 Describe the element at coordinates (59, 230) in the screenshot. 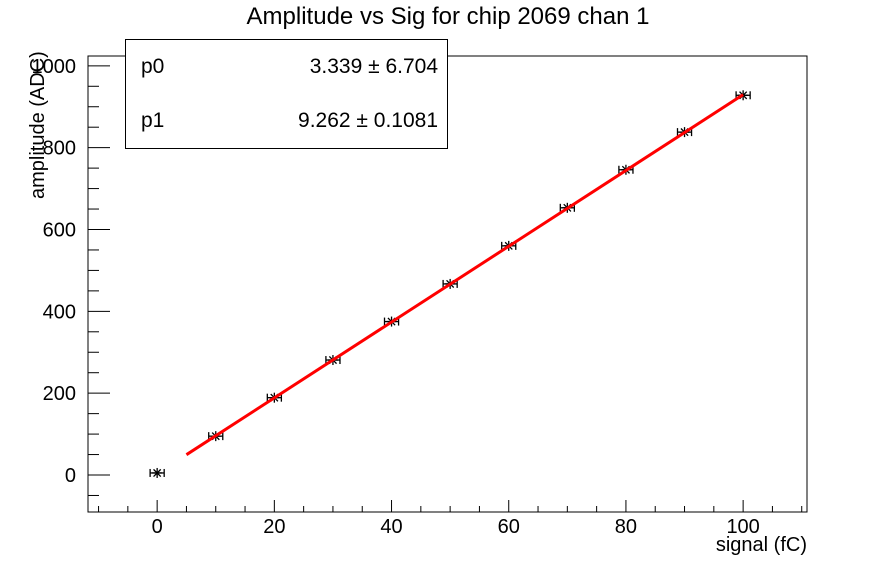

I see `y-tick-label: 600` at that location.